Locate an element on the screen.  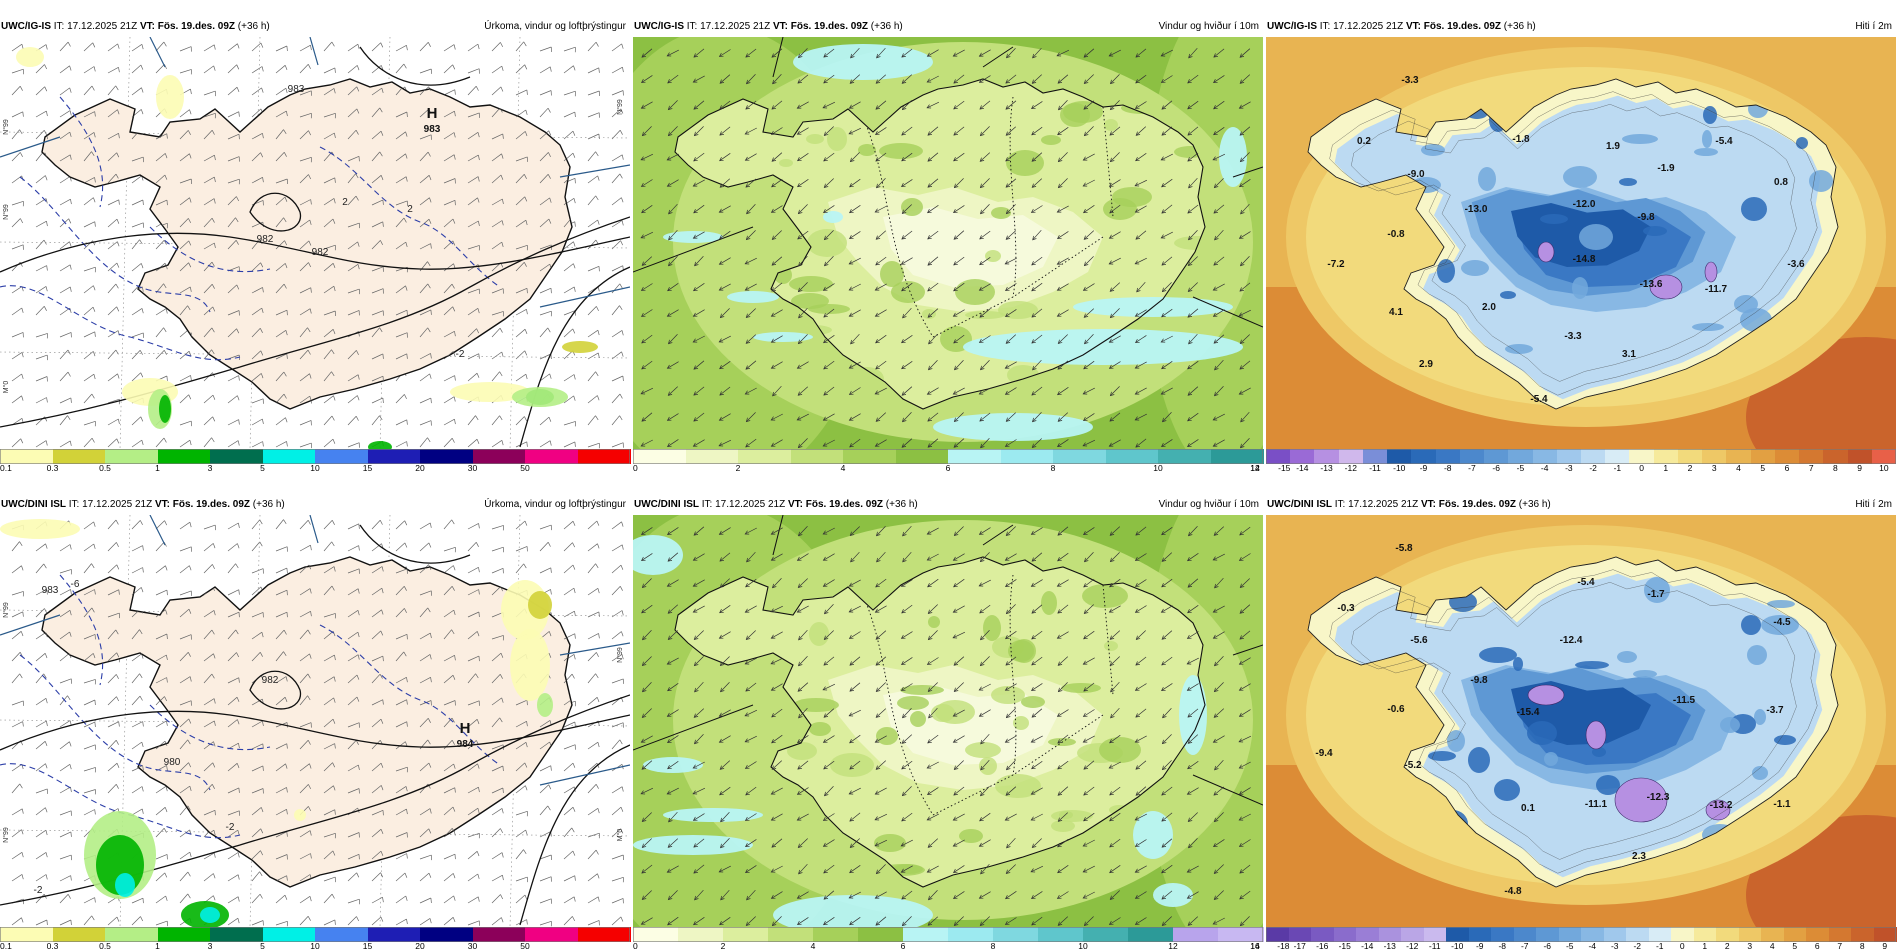
model-name: UWC/DINI ISL is located at coordinates (666, 504).